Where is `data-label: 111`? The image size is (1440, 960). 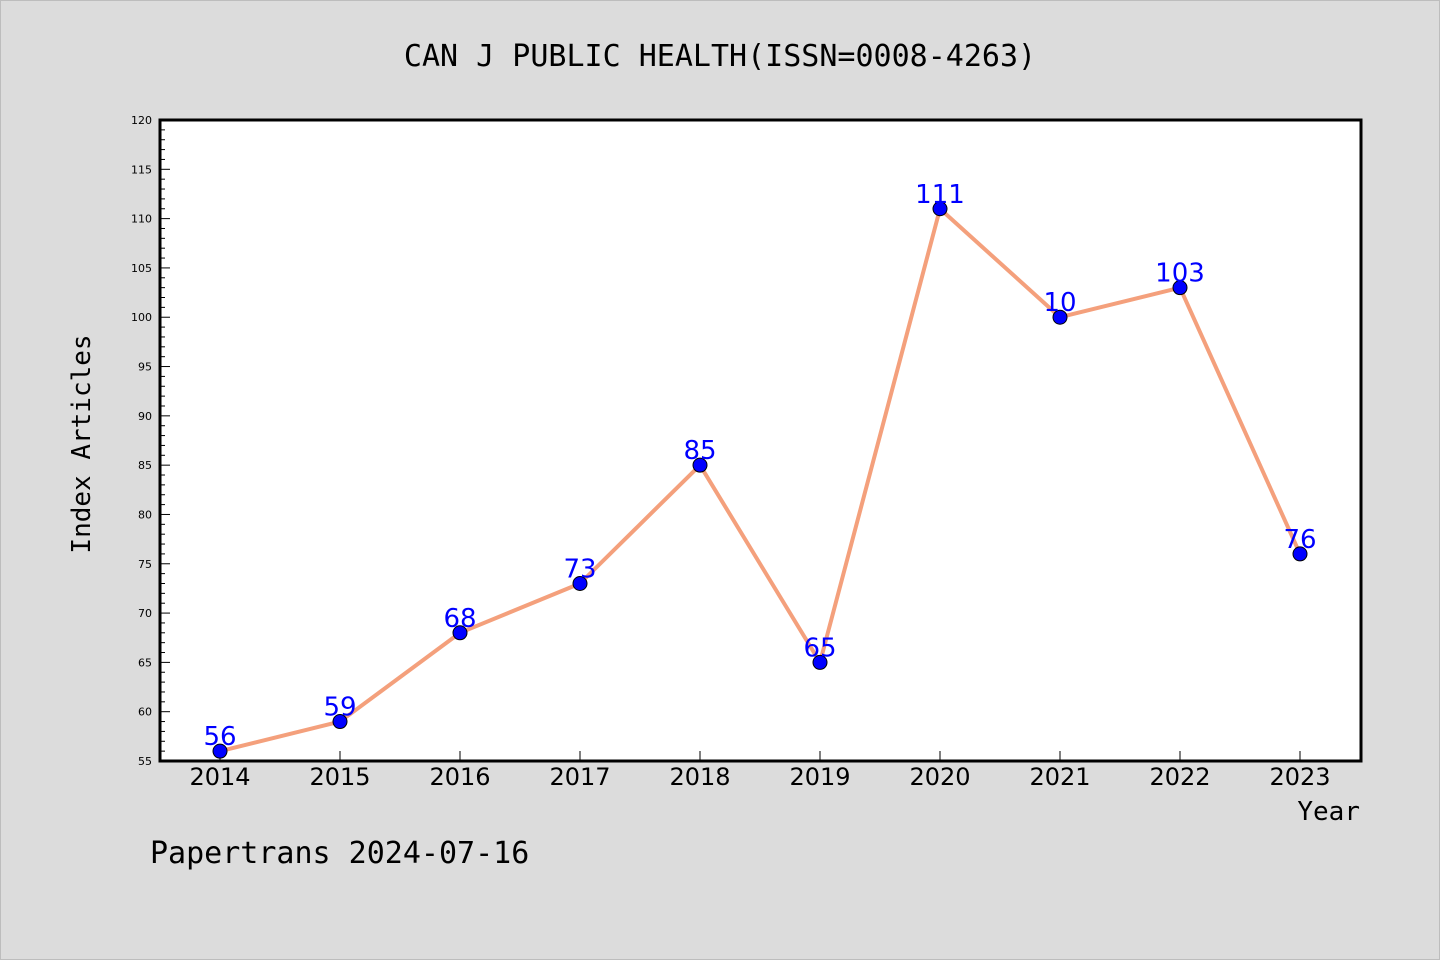 data-label: 111 is located at coordinates (940, 195).